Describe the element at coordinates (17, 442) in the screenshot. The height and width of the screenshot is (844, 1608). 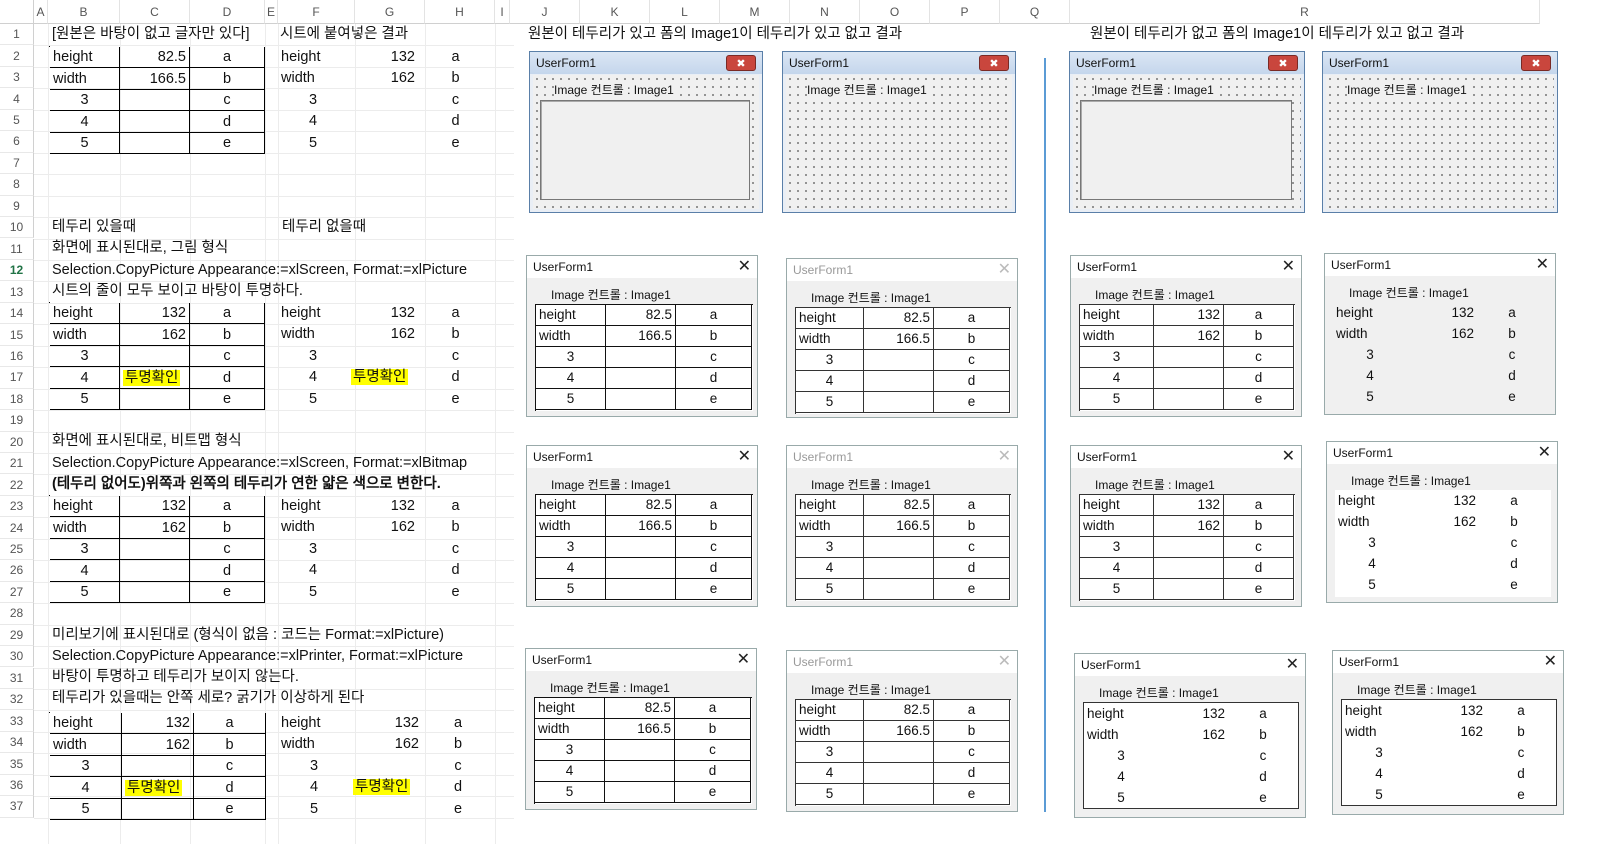
I see `row-header-20: 20` at that location.